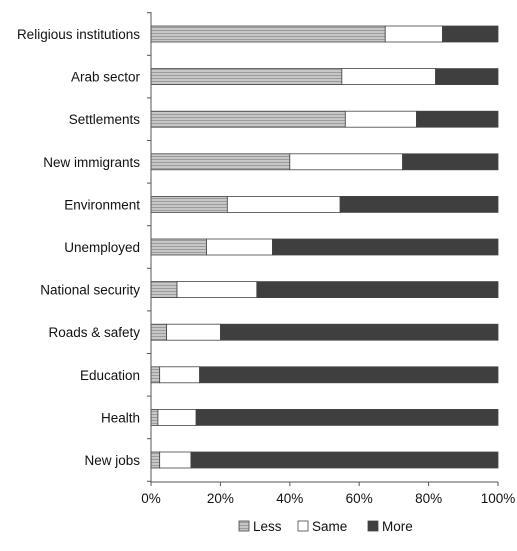 The width and height of the screenshot is (517, 551). I want to click on x-tick-label: 100%, so click(498, 498).